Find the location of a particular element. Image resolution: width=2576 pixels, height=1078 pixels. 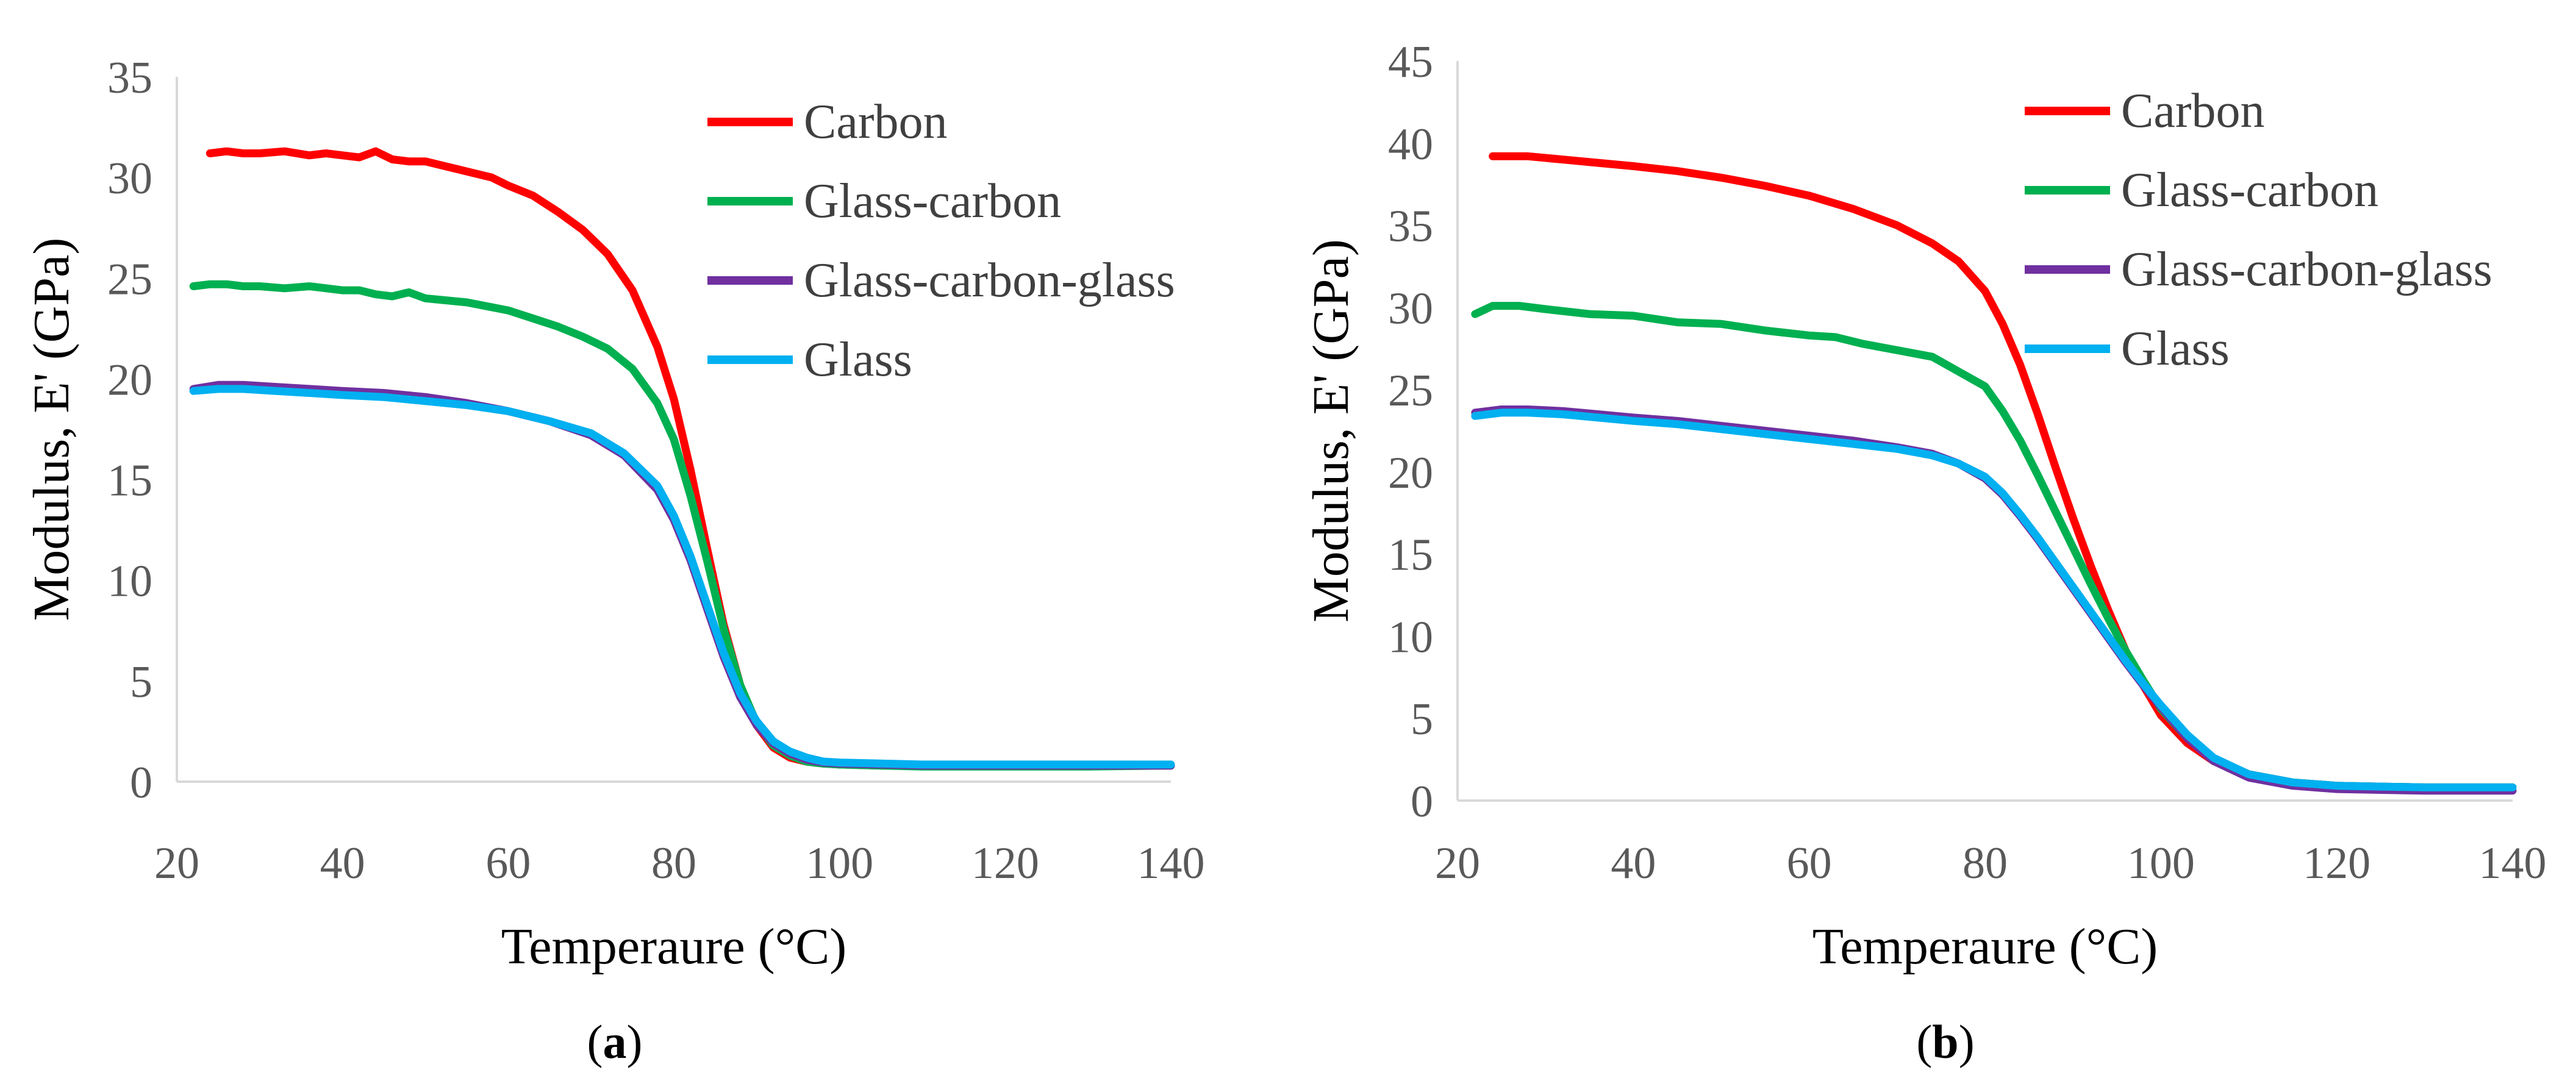

chart-b-y-tick-label: 15 is located at coordinates (1411, 555).